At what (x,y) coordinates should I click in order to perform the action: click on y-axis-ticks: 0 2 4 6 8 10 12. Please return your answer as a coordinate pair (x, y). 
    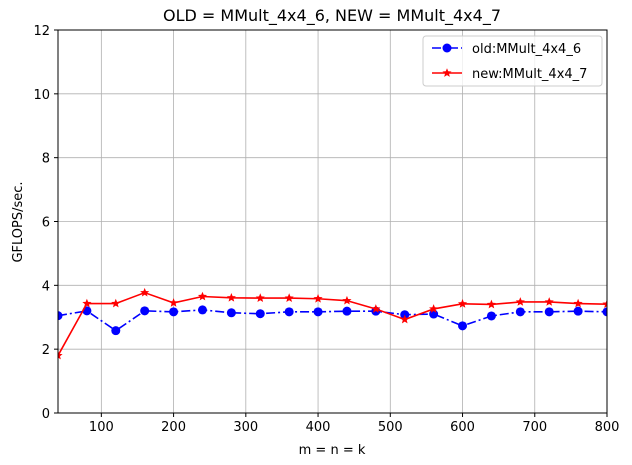
    Looking at the image, I should click on (45, 223).